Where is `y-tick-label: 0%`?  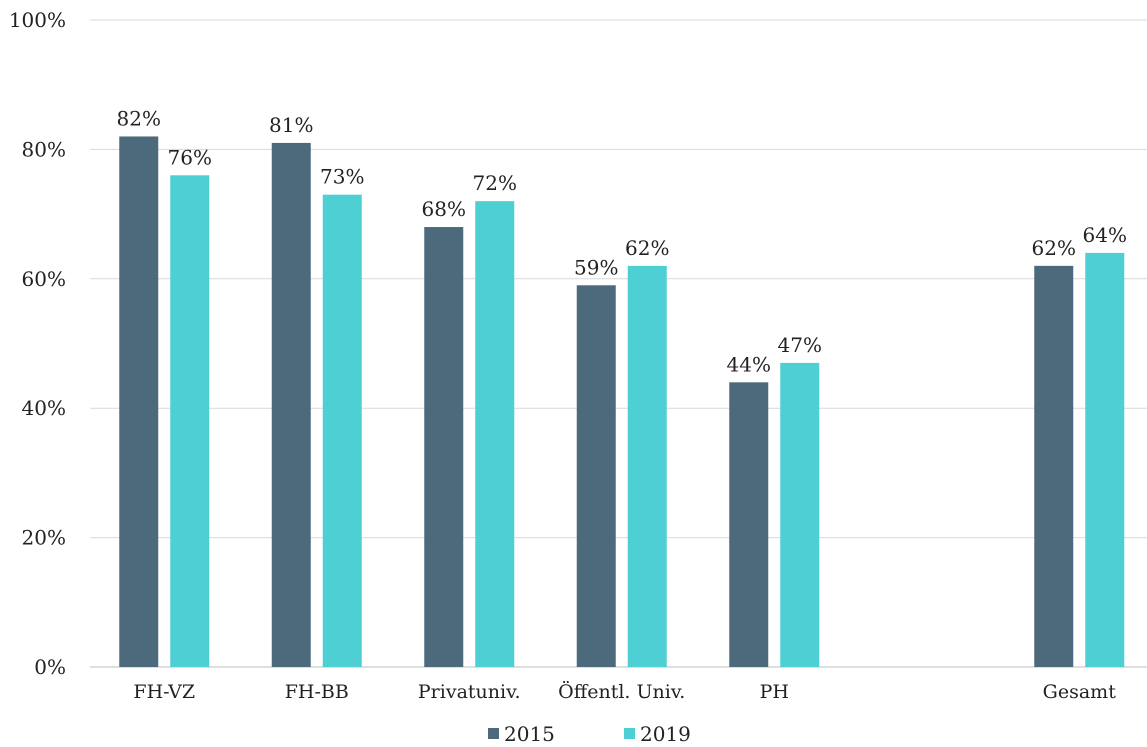
y-tick-label: 0% is located at coordinates (50, 667).